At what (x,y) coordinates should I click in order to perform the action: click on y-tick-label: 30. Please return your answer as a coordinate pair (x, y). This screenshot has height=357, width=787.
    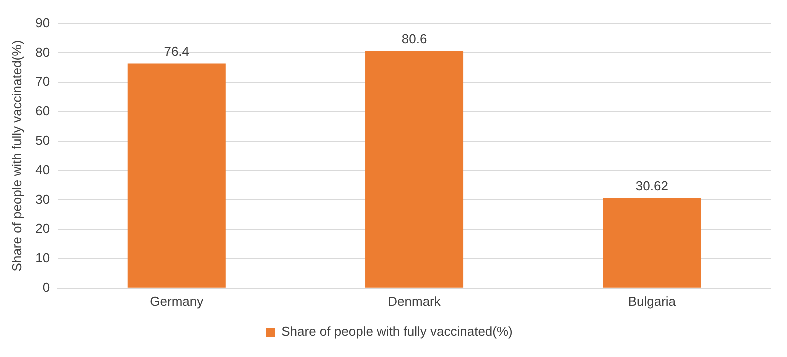
    Looking at the image, I should click on (43, 199).